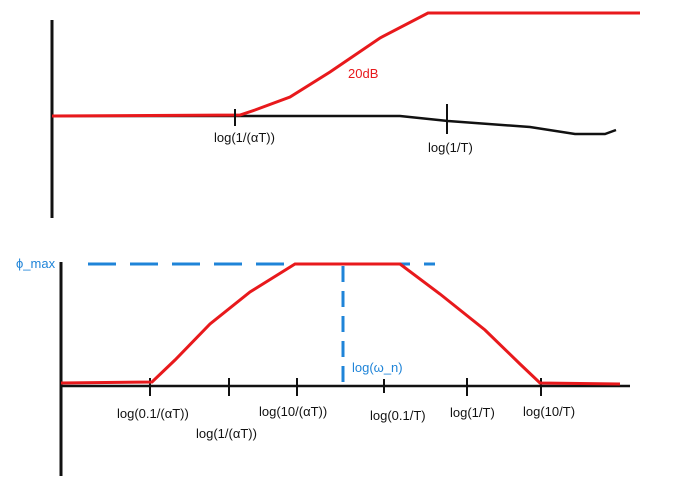  I want to click on tick-label: log(10/(αT)), so click(293, 411).